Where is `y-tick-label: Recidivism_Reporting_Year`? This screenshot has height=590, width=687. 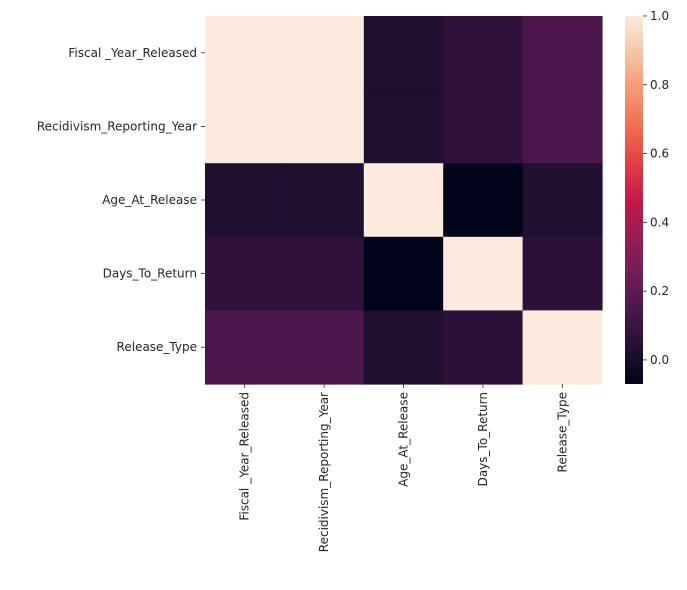
y-tick-label: Recidivism_Reporting_Year is located at coordinates (117, 126).